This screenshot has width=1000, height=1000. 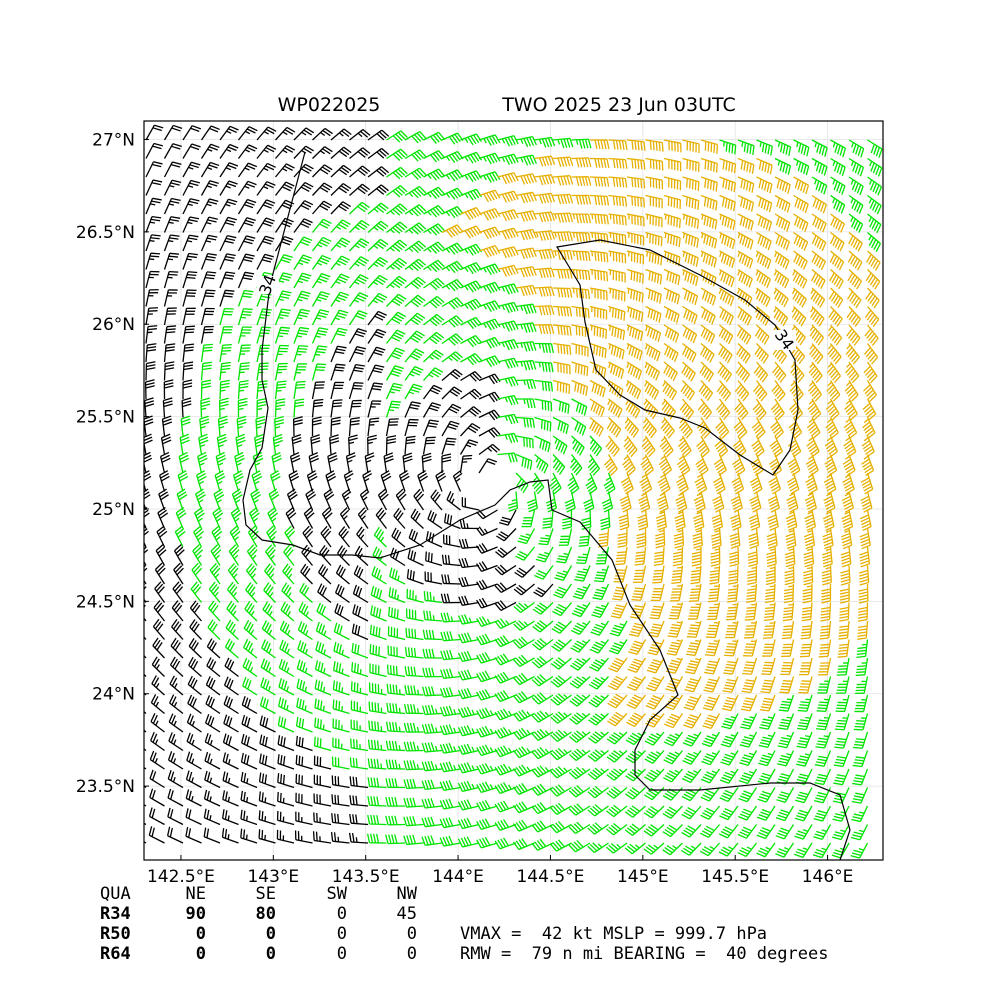 I want to click on radii-r34-se: 80, so click(x=266, y=914).